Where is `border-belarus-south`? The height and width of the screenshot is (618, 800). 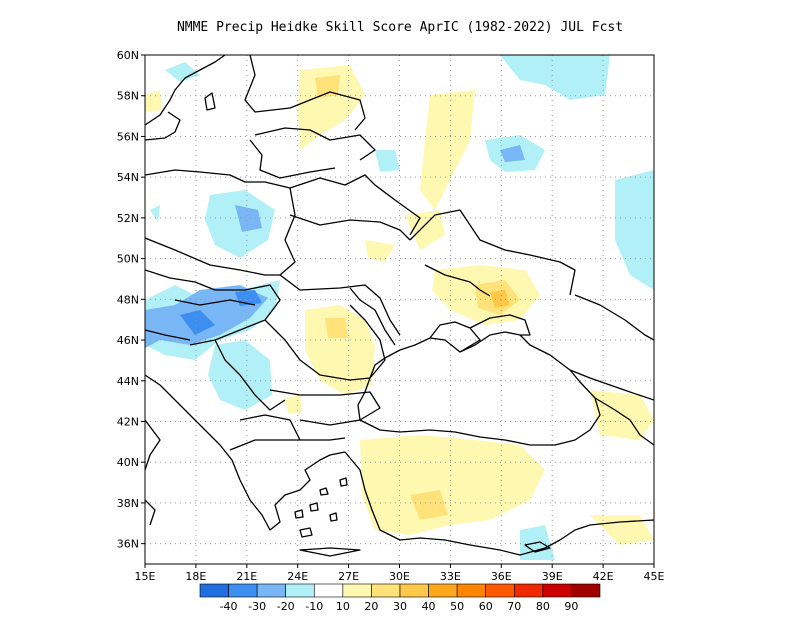 border-belarus-south is located at coordinates (350, 227).